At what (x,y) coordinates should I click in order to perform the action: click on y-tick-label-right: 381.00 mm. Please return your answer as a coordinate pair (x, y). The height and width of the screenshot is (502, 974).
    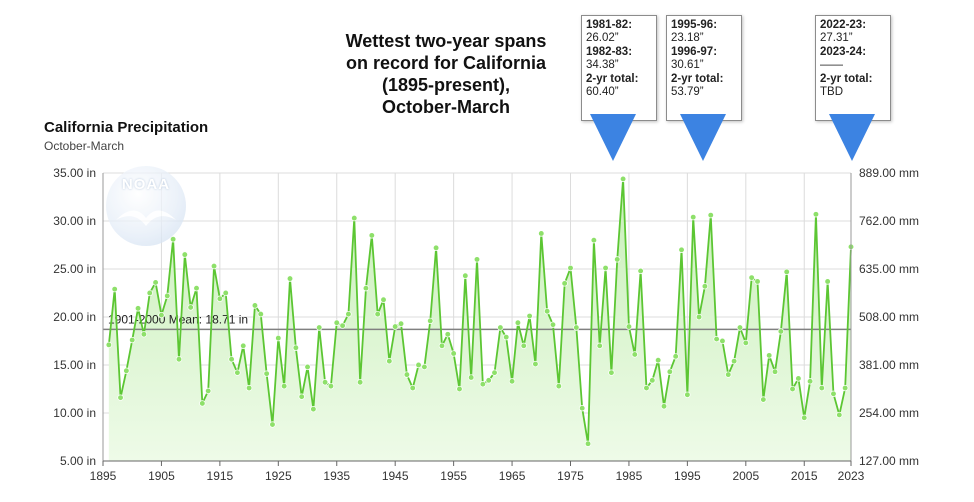
    Looking at the image, I should click on (889, 365).